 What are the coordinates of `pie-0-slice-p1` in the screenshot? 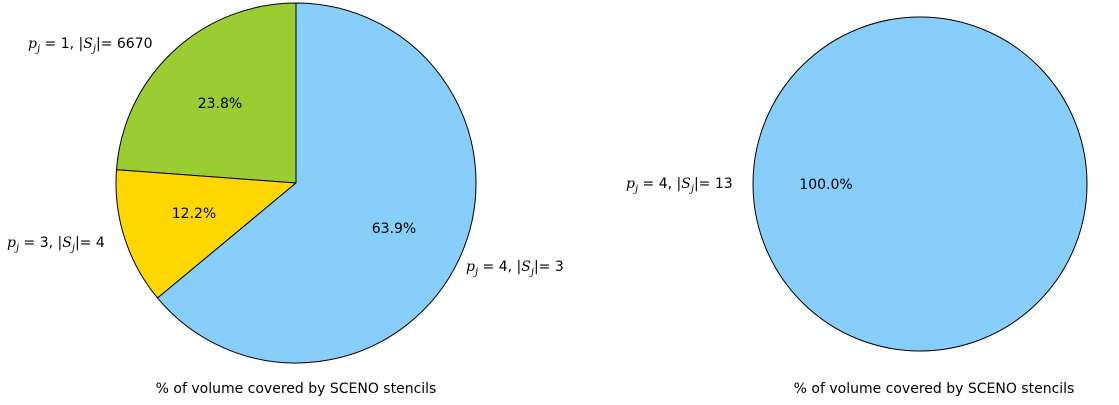 It's located at (206, 93).